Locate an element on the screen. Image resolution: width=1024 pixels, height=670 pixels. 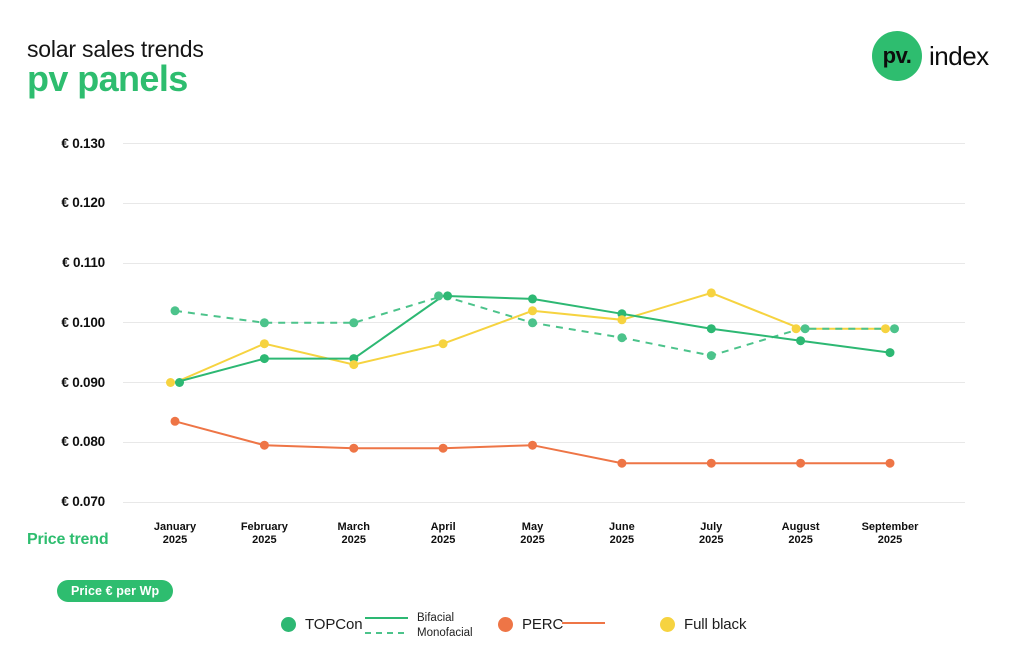
price-trend-label: Price trend is located at coordinates (68, 539).